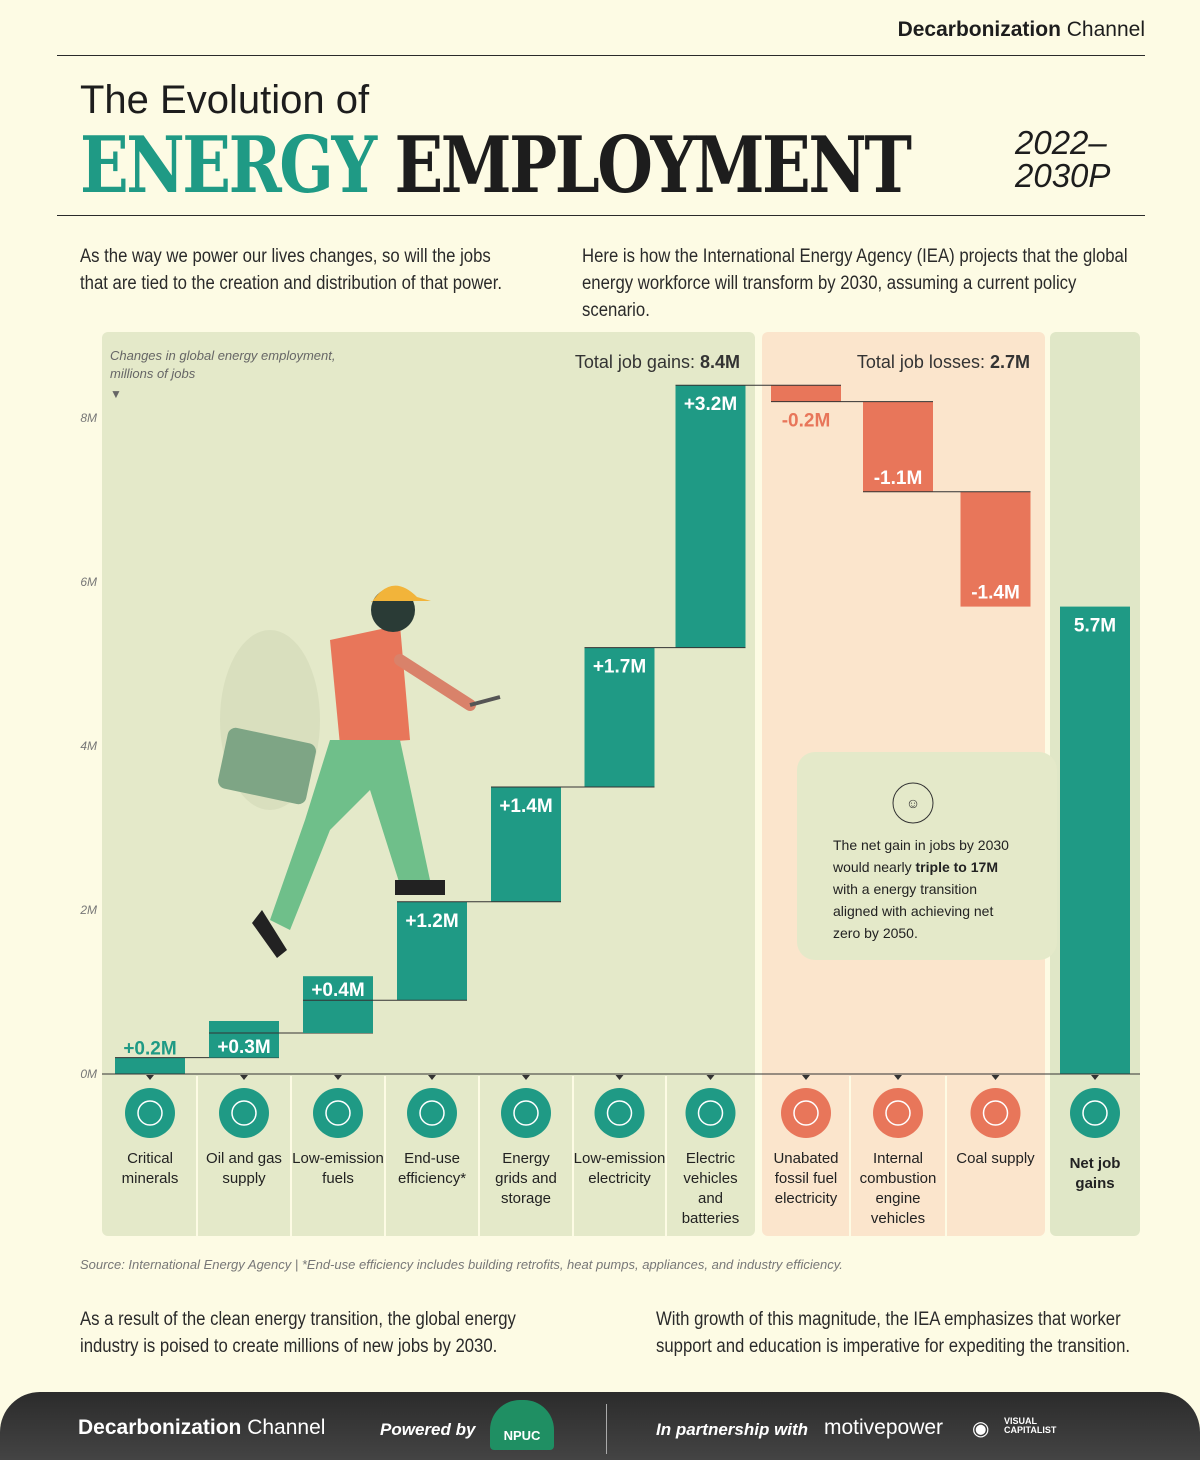  I want to click on category-label: Low-emission electricity, so click(620, 1168).